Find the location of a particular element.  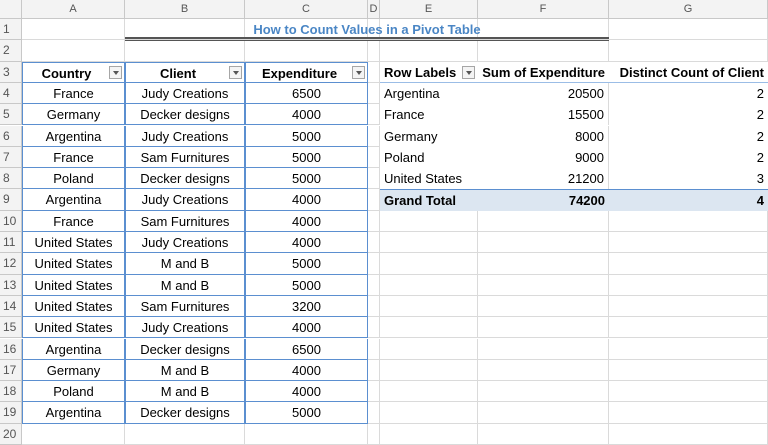

column-header: F is located at coordinates (543, 9).